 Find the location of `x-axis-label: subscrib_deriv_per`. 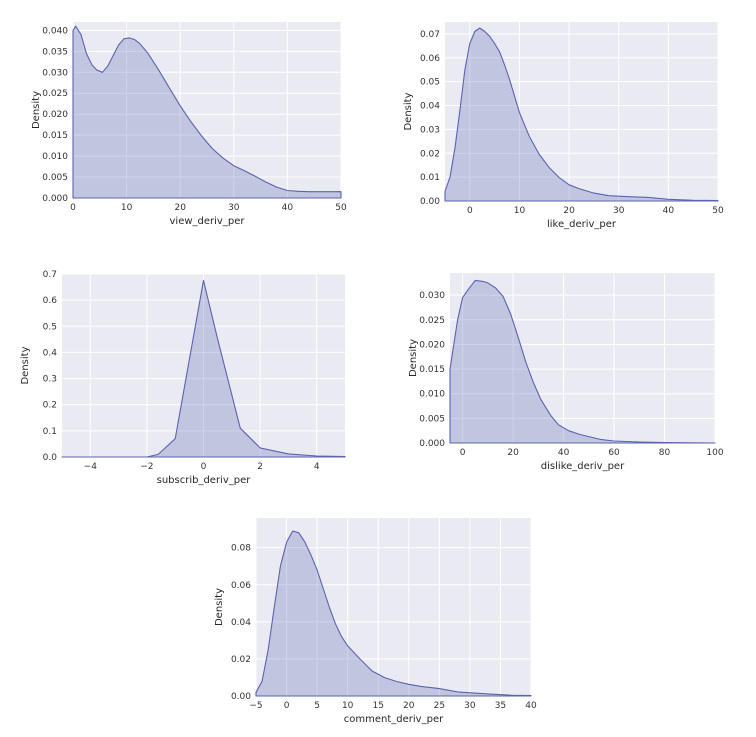

x-axis-label: subscrib_deriv_per is located at coordinates (204, 480).